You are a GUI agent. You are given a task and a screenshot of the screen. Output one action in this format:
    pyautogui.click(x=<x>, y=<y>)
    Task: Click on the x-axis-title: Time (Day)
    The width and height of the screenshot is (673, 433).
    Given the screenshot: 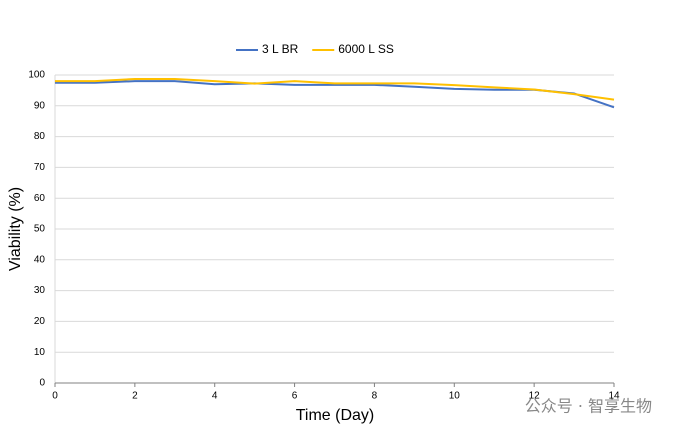 What is the action you would take?
    pyautogui.click(x=335, y=415)
    